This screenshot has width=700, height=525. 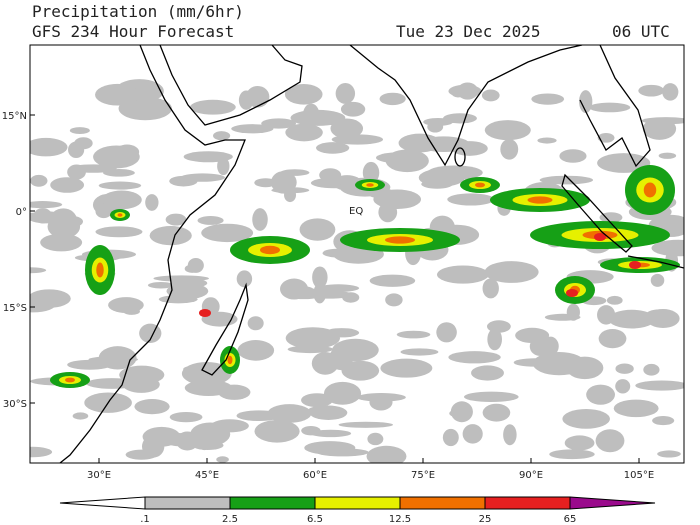 What do you see at coordinates (133, 31) in the screenshot?
I see `subtitle: GFS 234 Hour Forecast` at bounding box center [133, 31].